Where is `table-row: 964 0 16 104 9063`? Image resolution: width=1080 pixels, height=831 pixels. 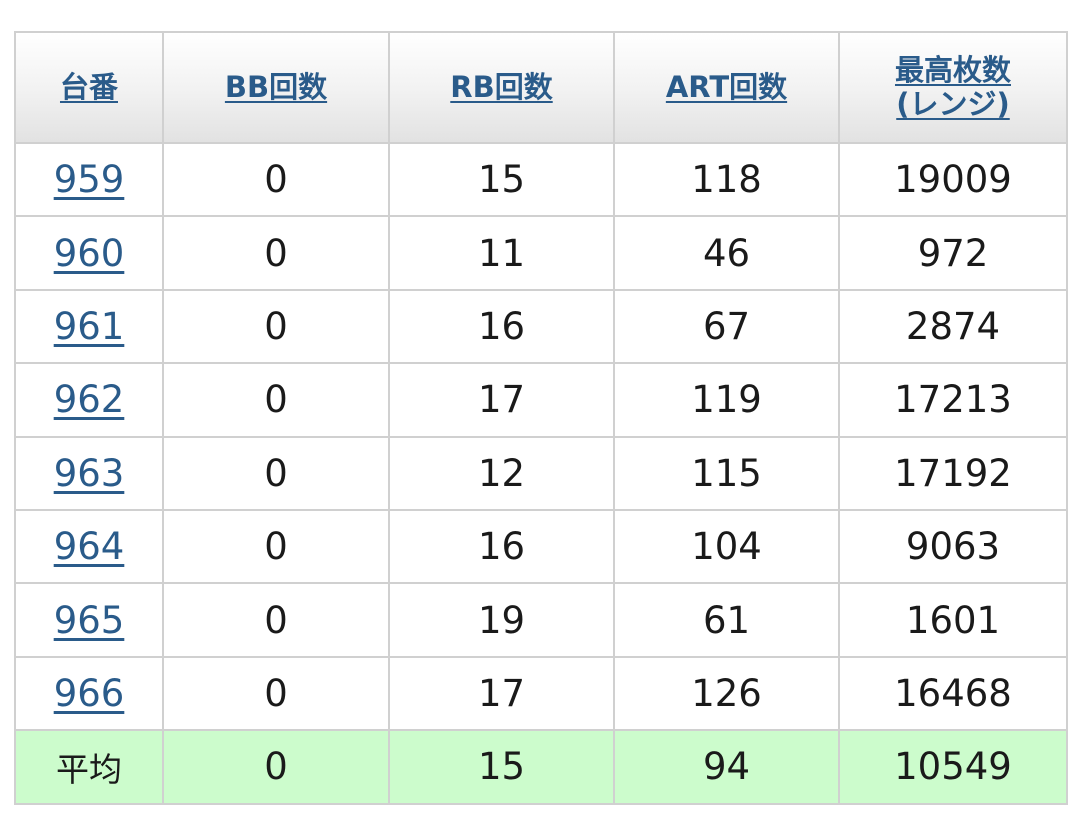 table-row: 964 0 16 104 9063 is located at coordinates (541, 546).